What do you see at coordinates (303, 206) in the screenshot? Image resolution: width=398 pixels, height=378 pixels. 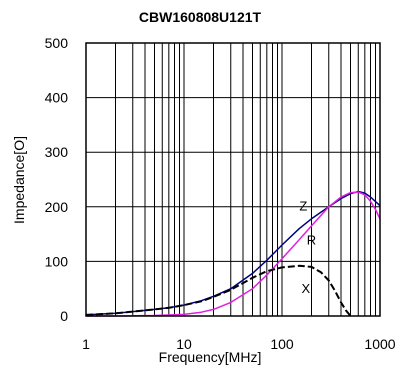 I see `curve-label-z: Z` at bounding box center [303, 206].